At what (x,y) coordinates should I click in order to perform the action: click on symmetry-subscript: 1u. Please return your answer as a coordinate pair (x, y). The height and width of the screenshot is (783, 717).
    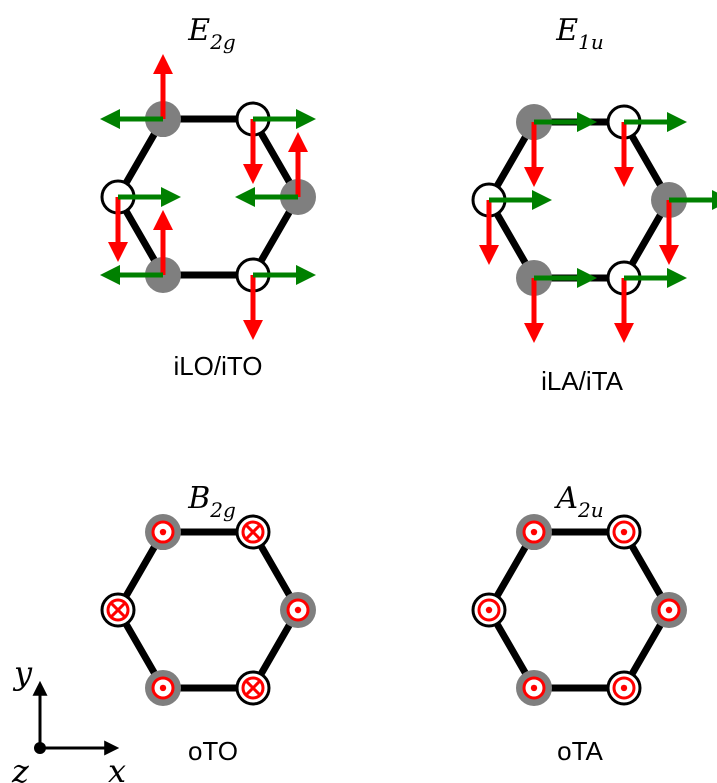
    Looking at the image, I should click on (591, 42).